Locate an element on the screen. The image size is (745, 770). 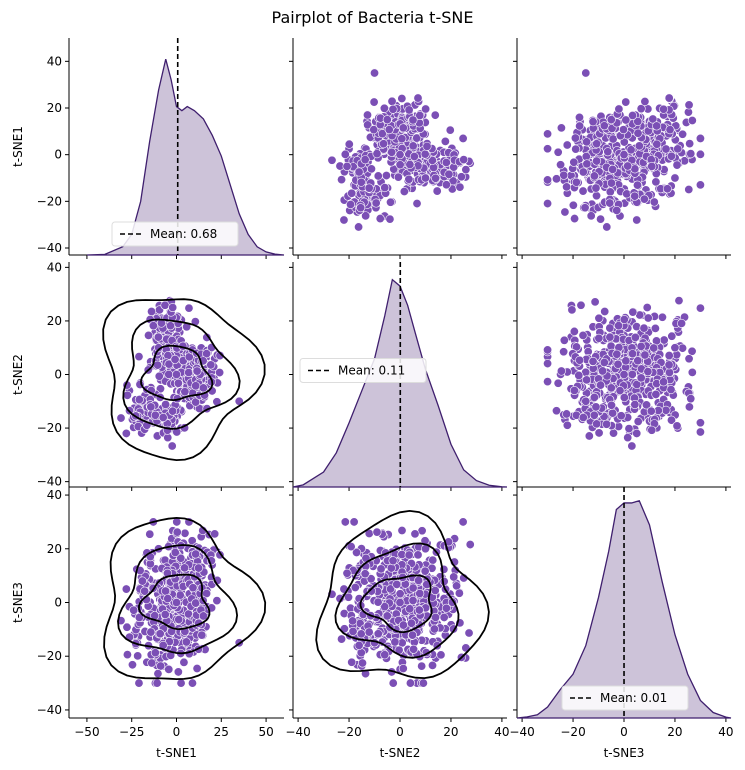
x-tick-label: 20 is located at coordinates (450, 732).